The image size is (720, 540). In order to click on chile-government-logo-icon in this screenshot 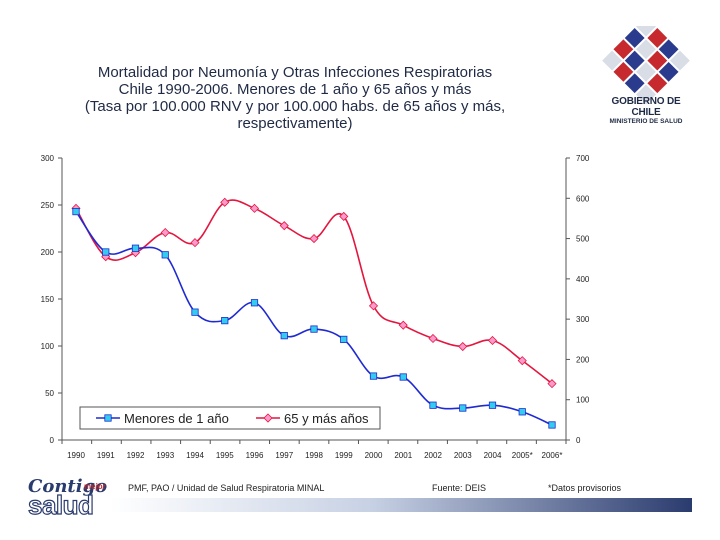, I will do `click(646, 65)`.